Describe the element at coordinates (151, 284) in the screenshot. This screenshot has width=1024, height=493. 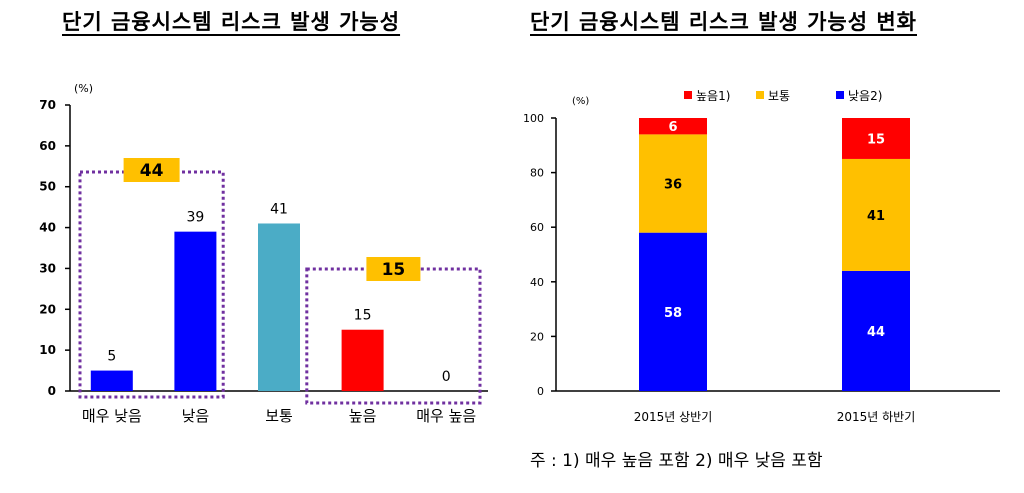
I see `left-group-box-low` at that location.